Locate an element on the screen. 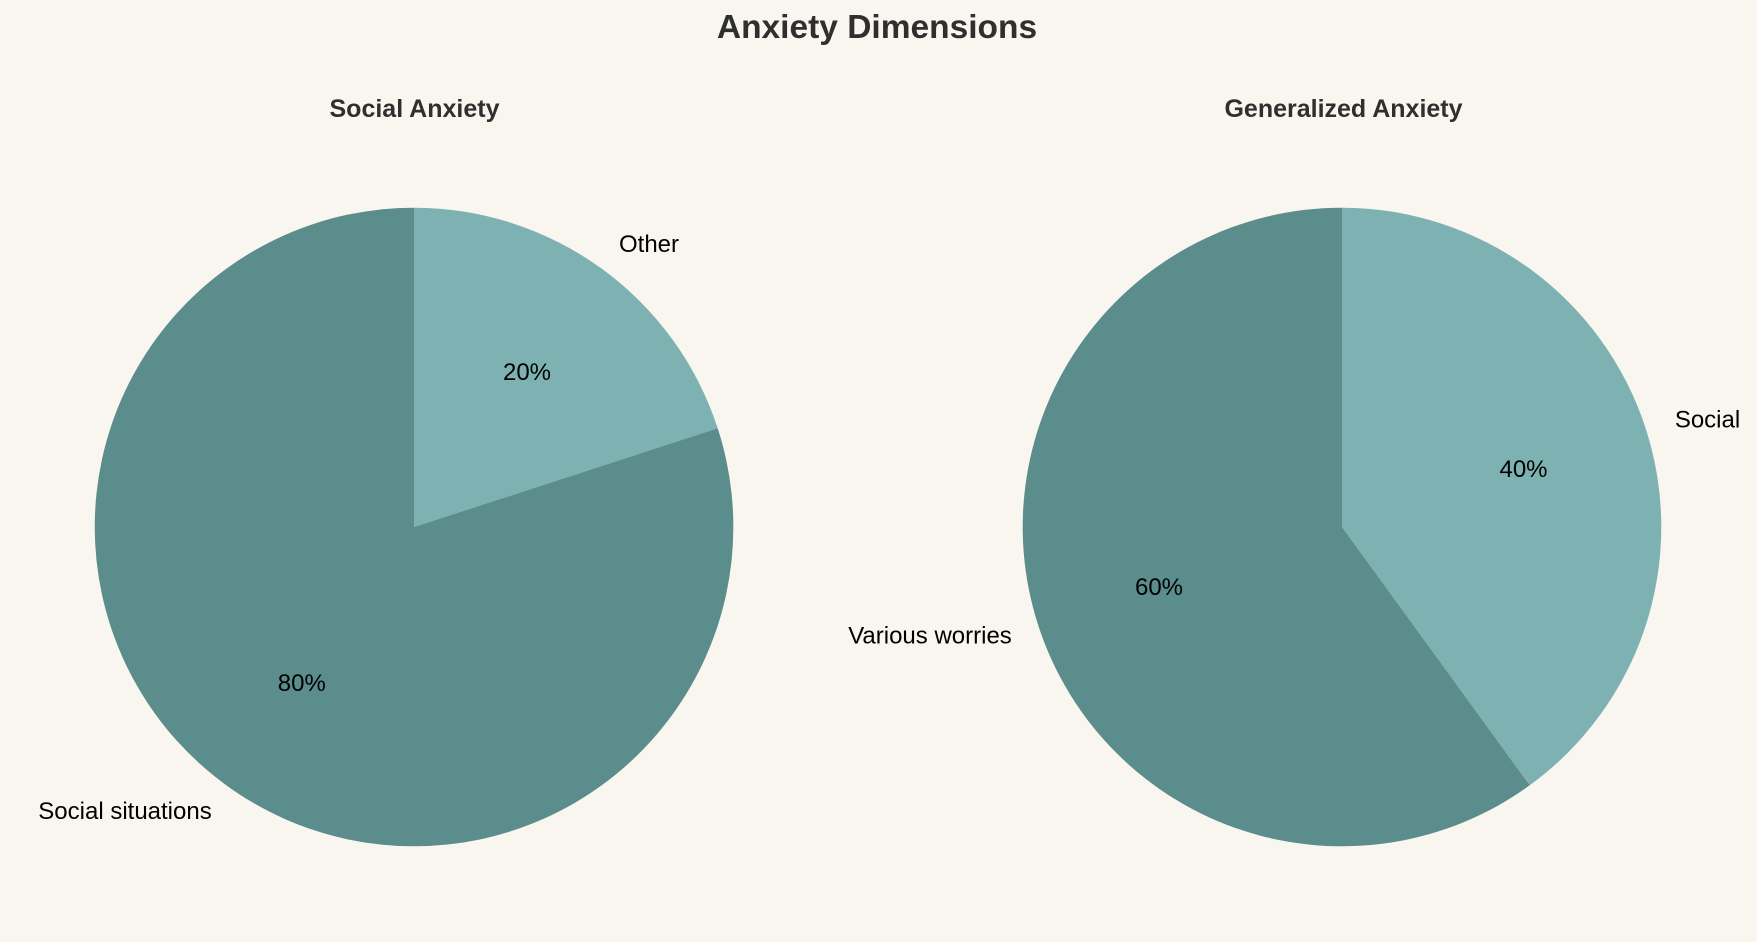  svg-text: 80% is located at coordinates (302, 683).